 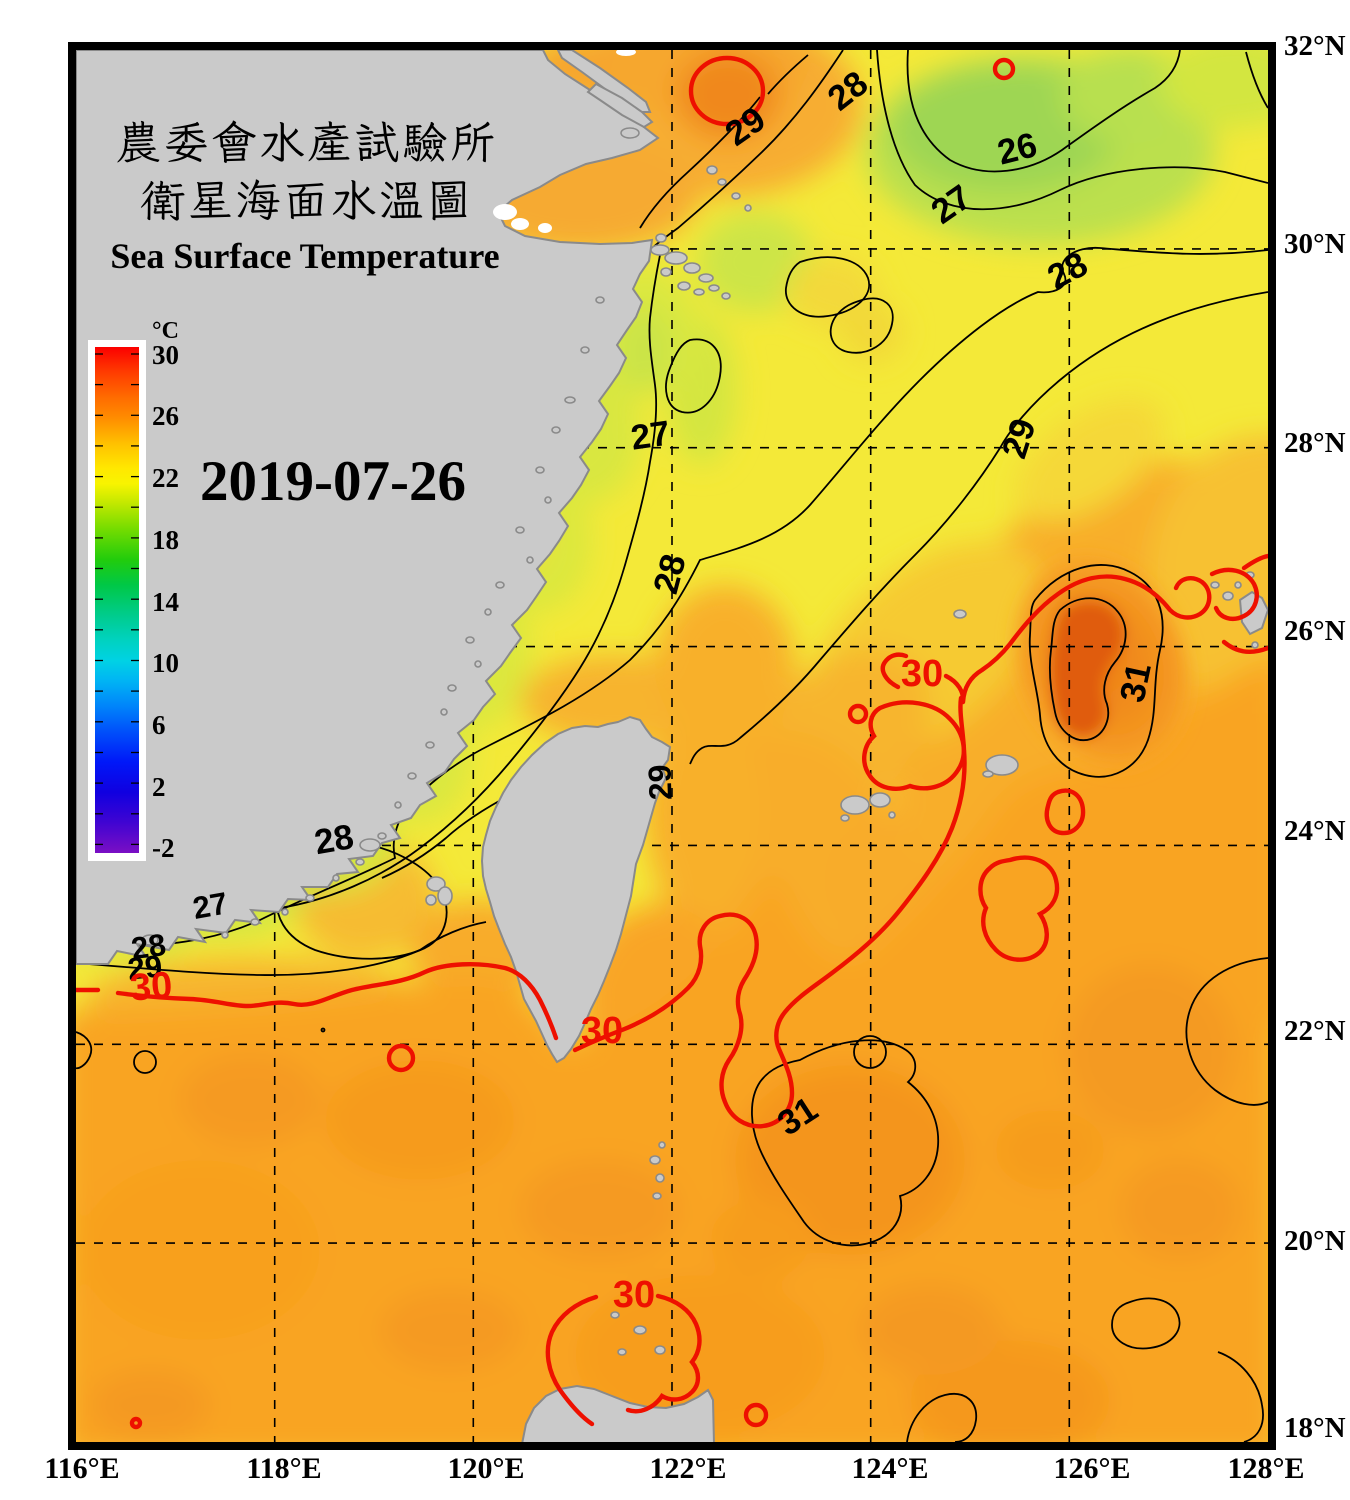 I want to click on svg-text: 26°N, so click(x=1315, y=631).